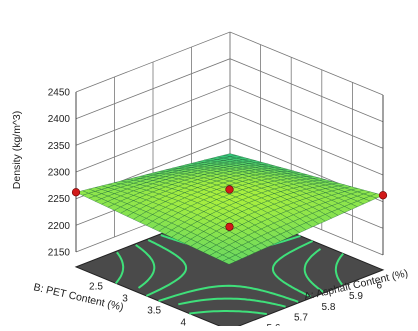  Describe the element at coordinates (59, 199) in the screenshot. I see `z-tick-label: 2250` at that location.